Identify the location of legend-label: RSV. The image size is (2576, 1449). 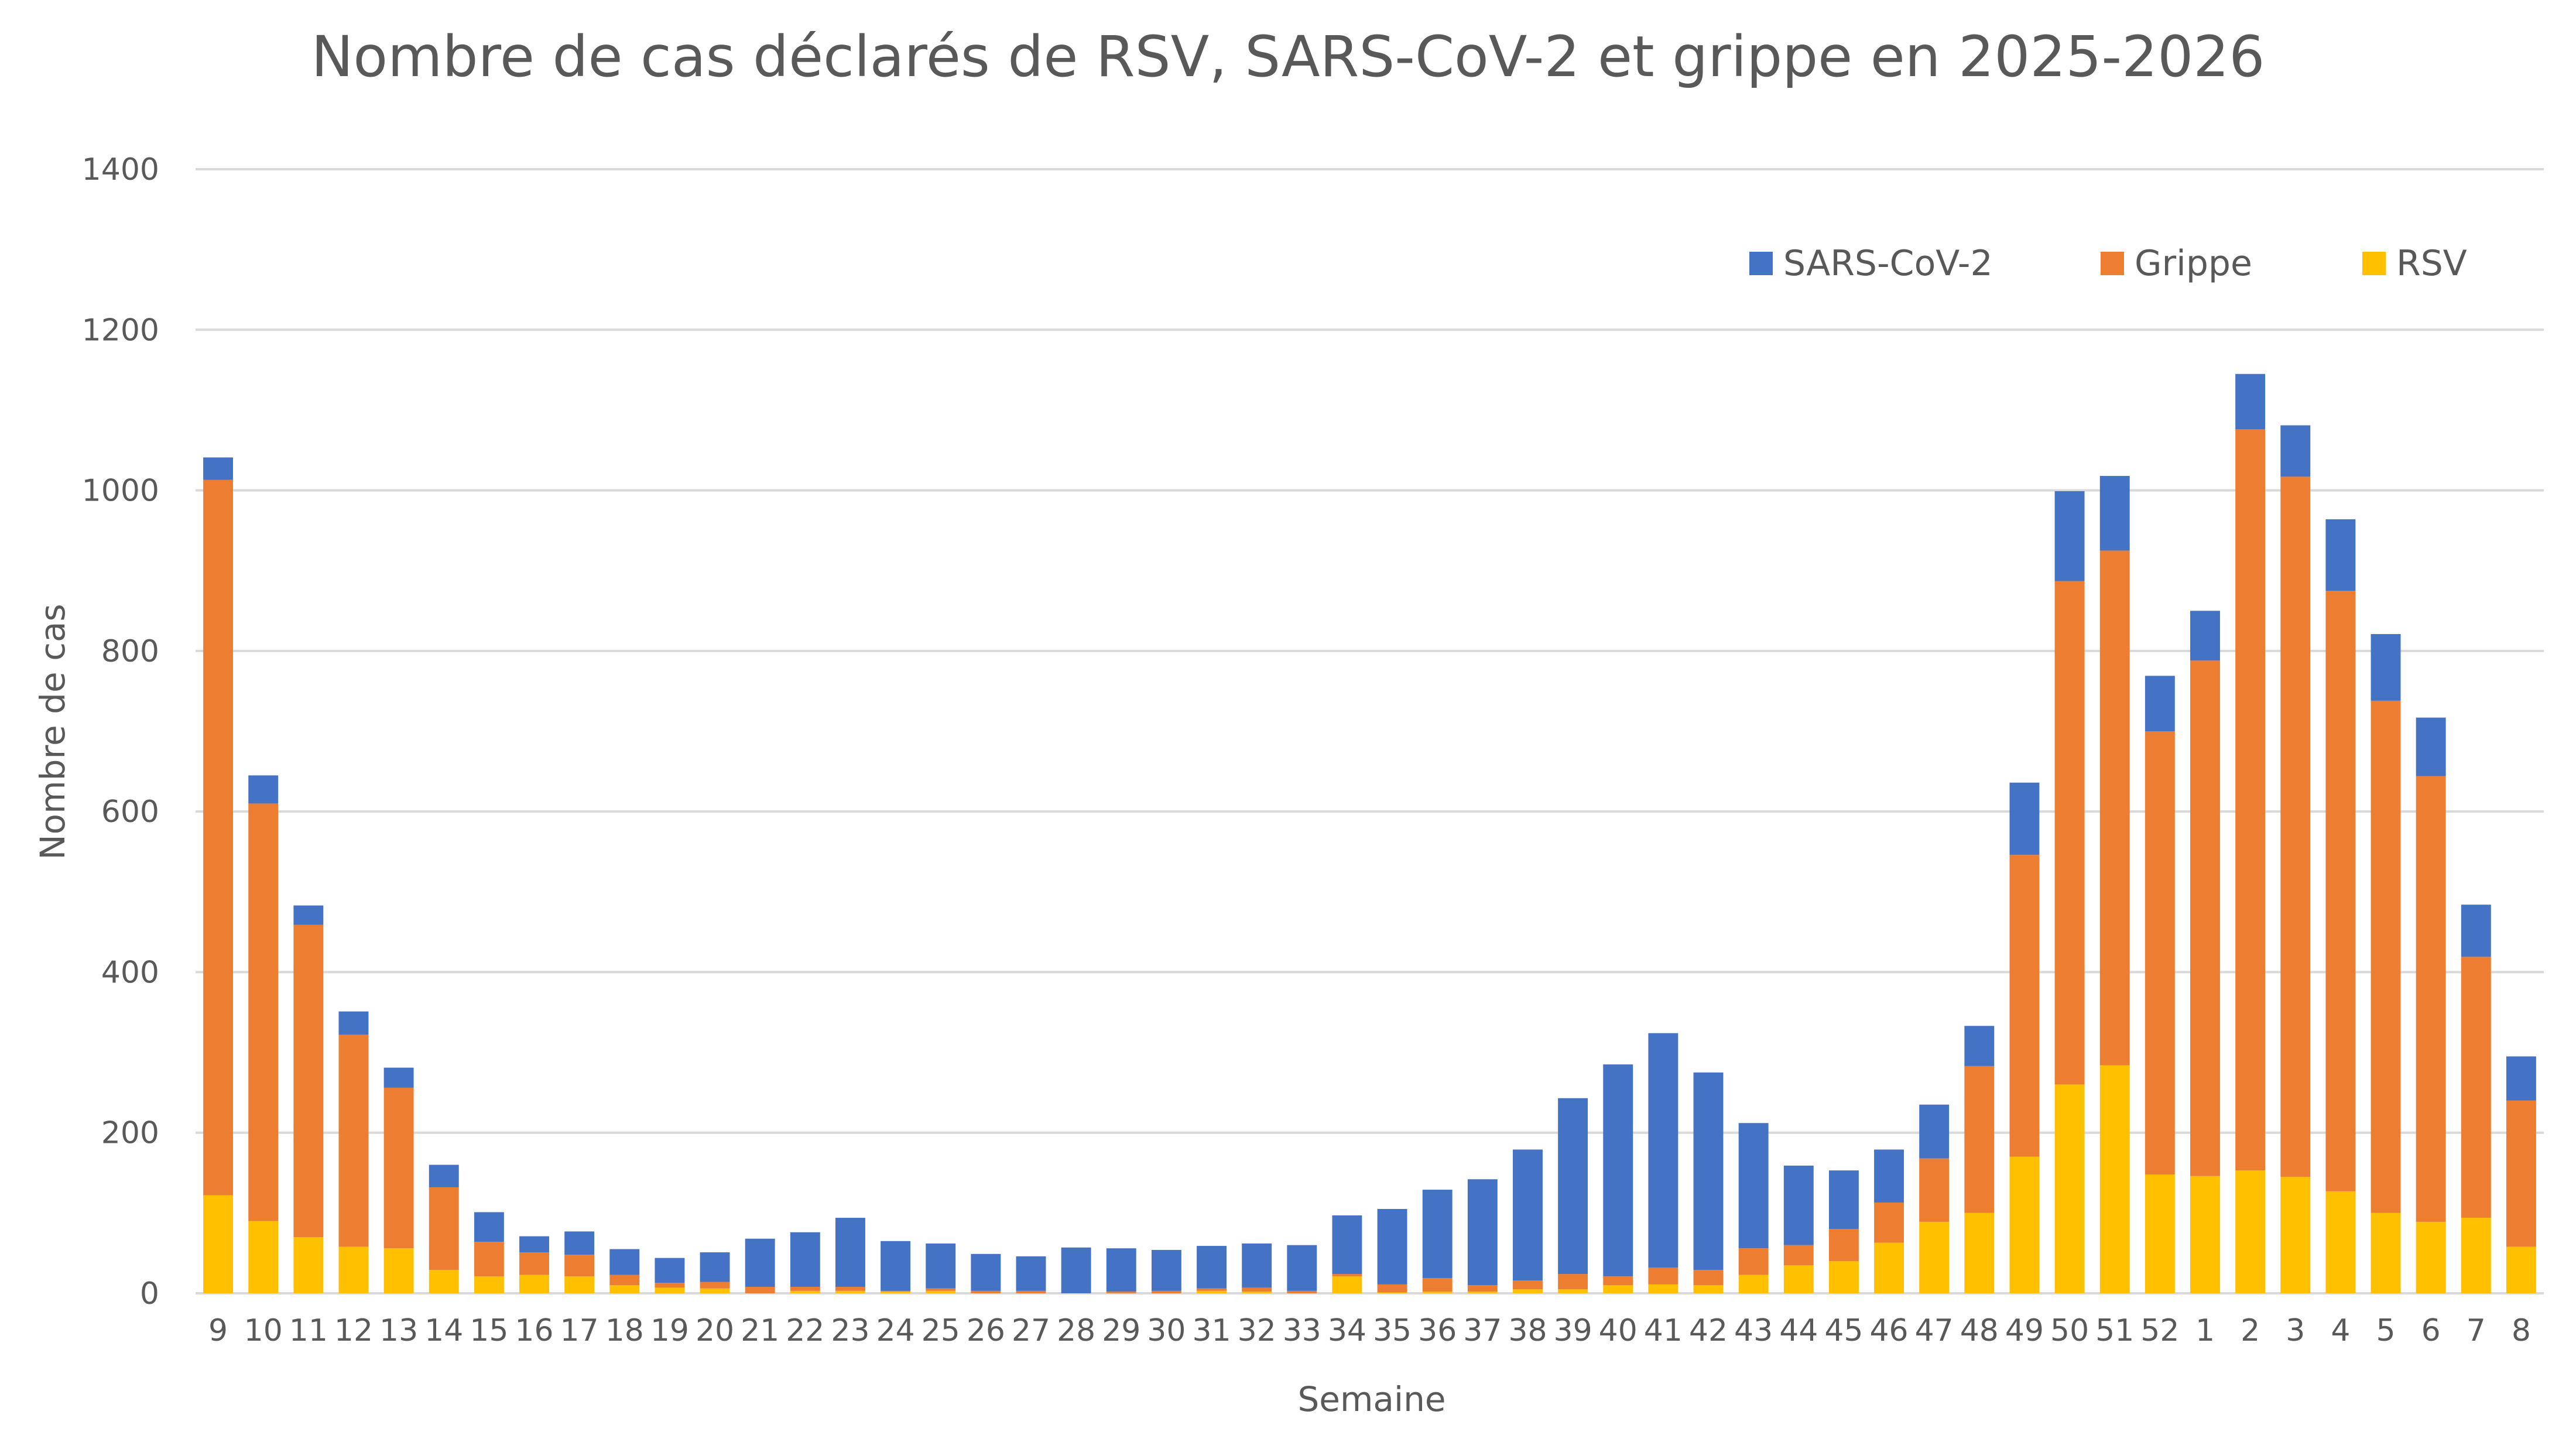
(2431, 263).